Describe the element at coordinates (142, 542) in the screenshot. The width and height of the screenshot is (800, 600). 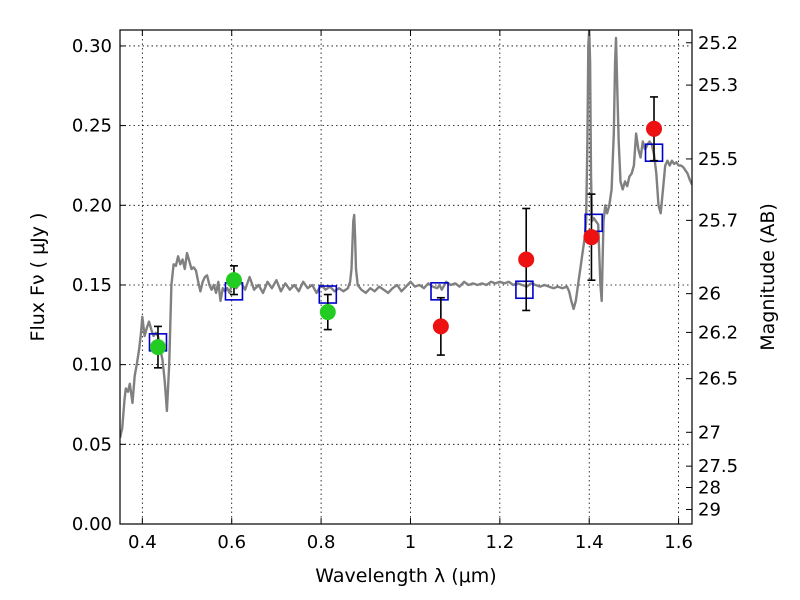
I see `x-tick-label: 0.4` at that location.